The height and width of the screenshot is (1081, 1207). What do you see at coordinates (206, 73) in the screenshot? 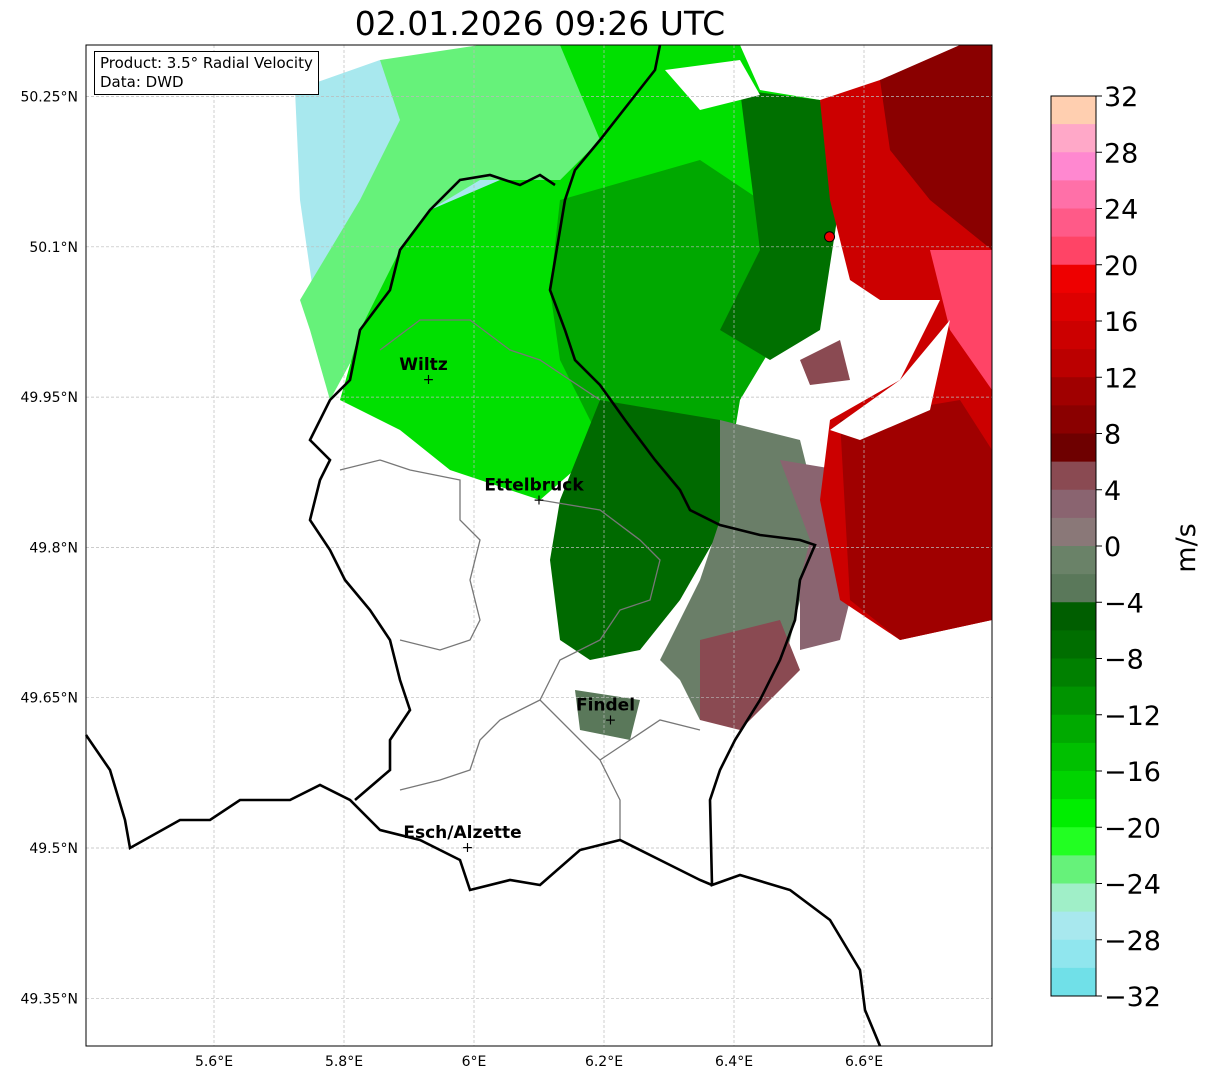
I see `info-box: Product: 3.5° Radial Velocity Data: DWD` at bounding box center [206, 73].